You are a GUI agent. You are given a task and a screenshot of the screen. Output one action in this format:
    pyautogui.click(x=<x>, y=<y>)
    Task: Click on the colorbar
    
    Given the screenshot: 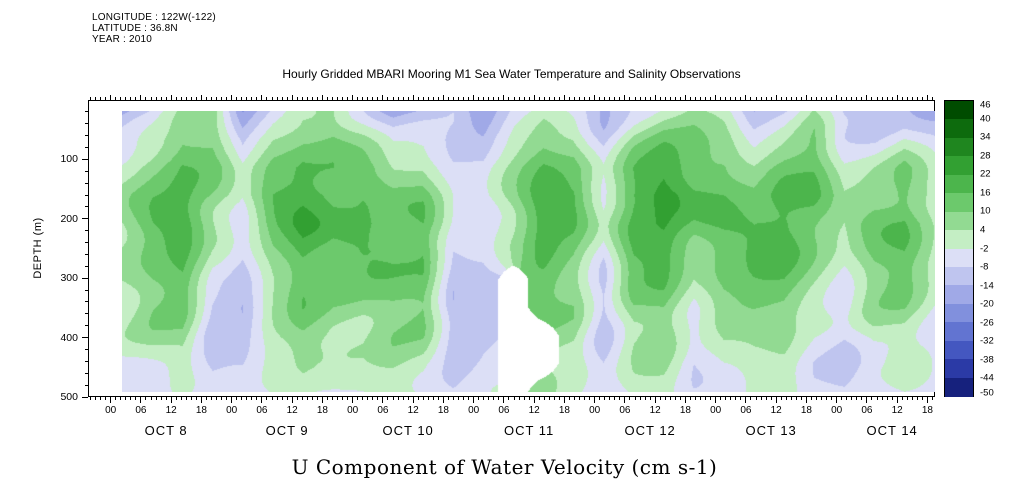 What is the action you would take?
    pyautogui.click(x=959, y=248)
    